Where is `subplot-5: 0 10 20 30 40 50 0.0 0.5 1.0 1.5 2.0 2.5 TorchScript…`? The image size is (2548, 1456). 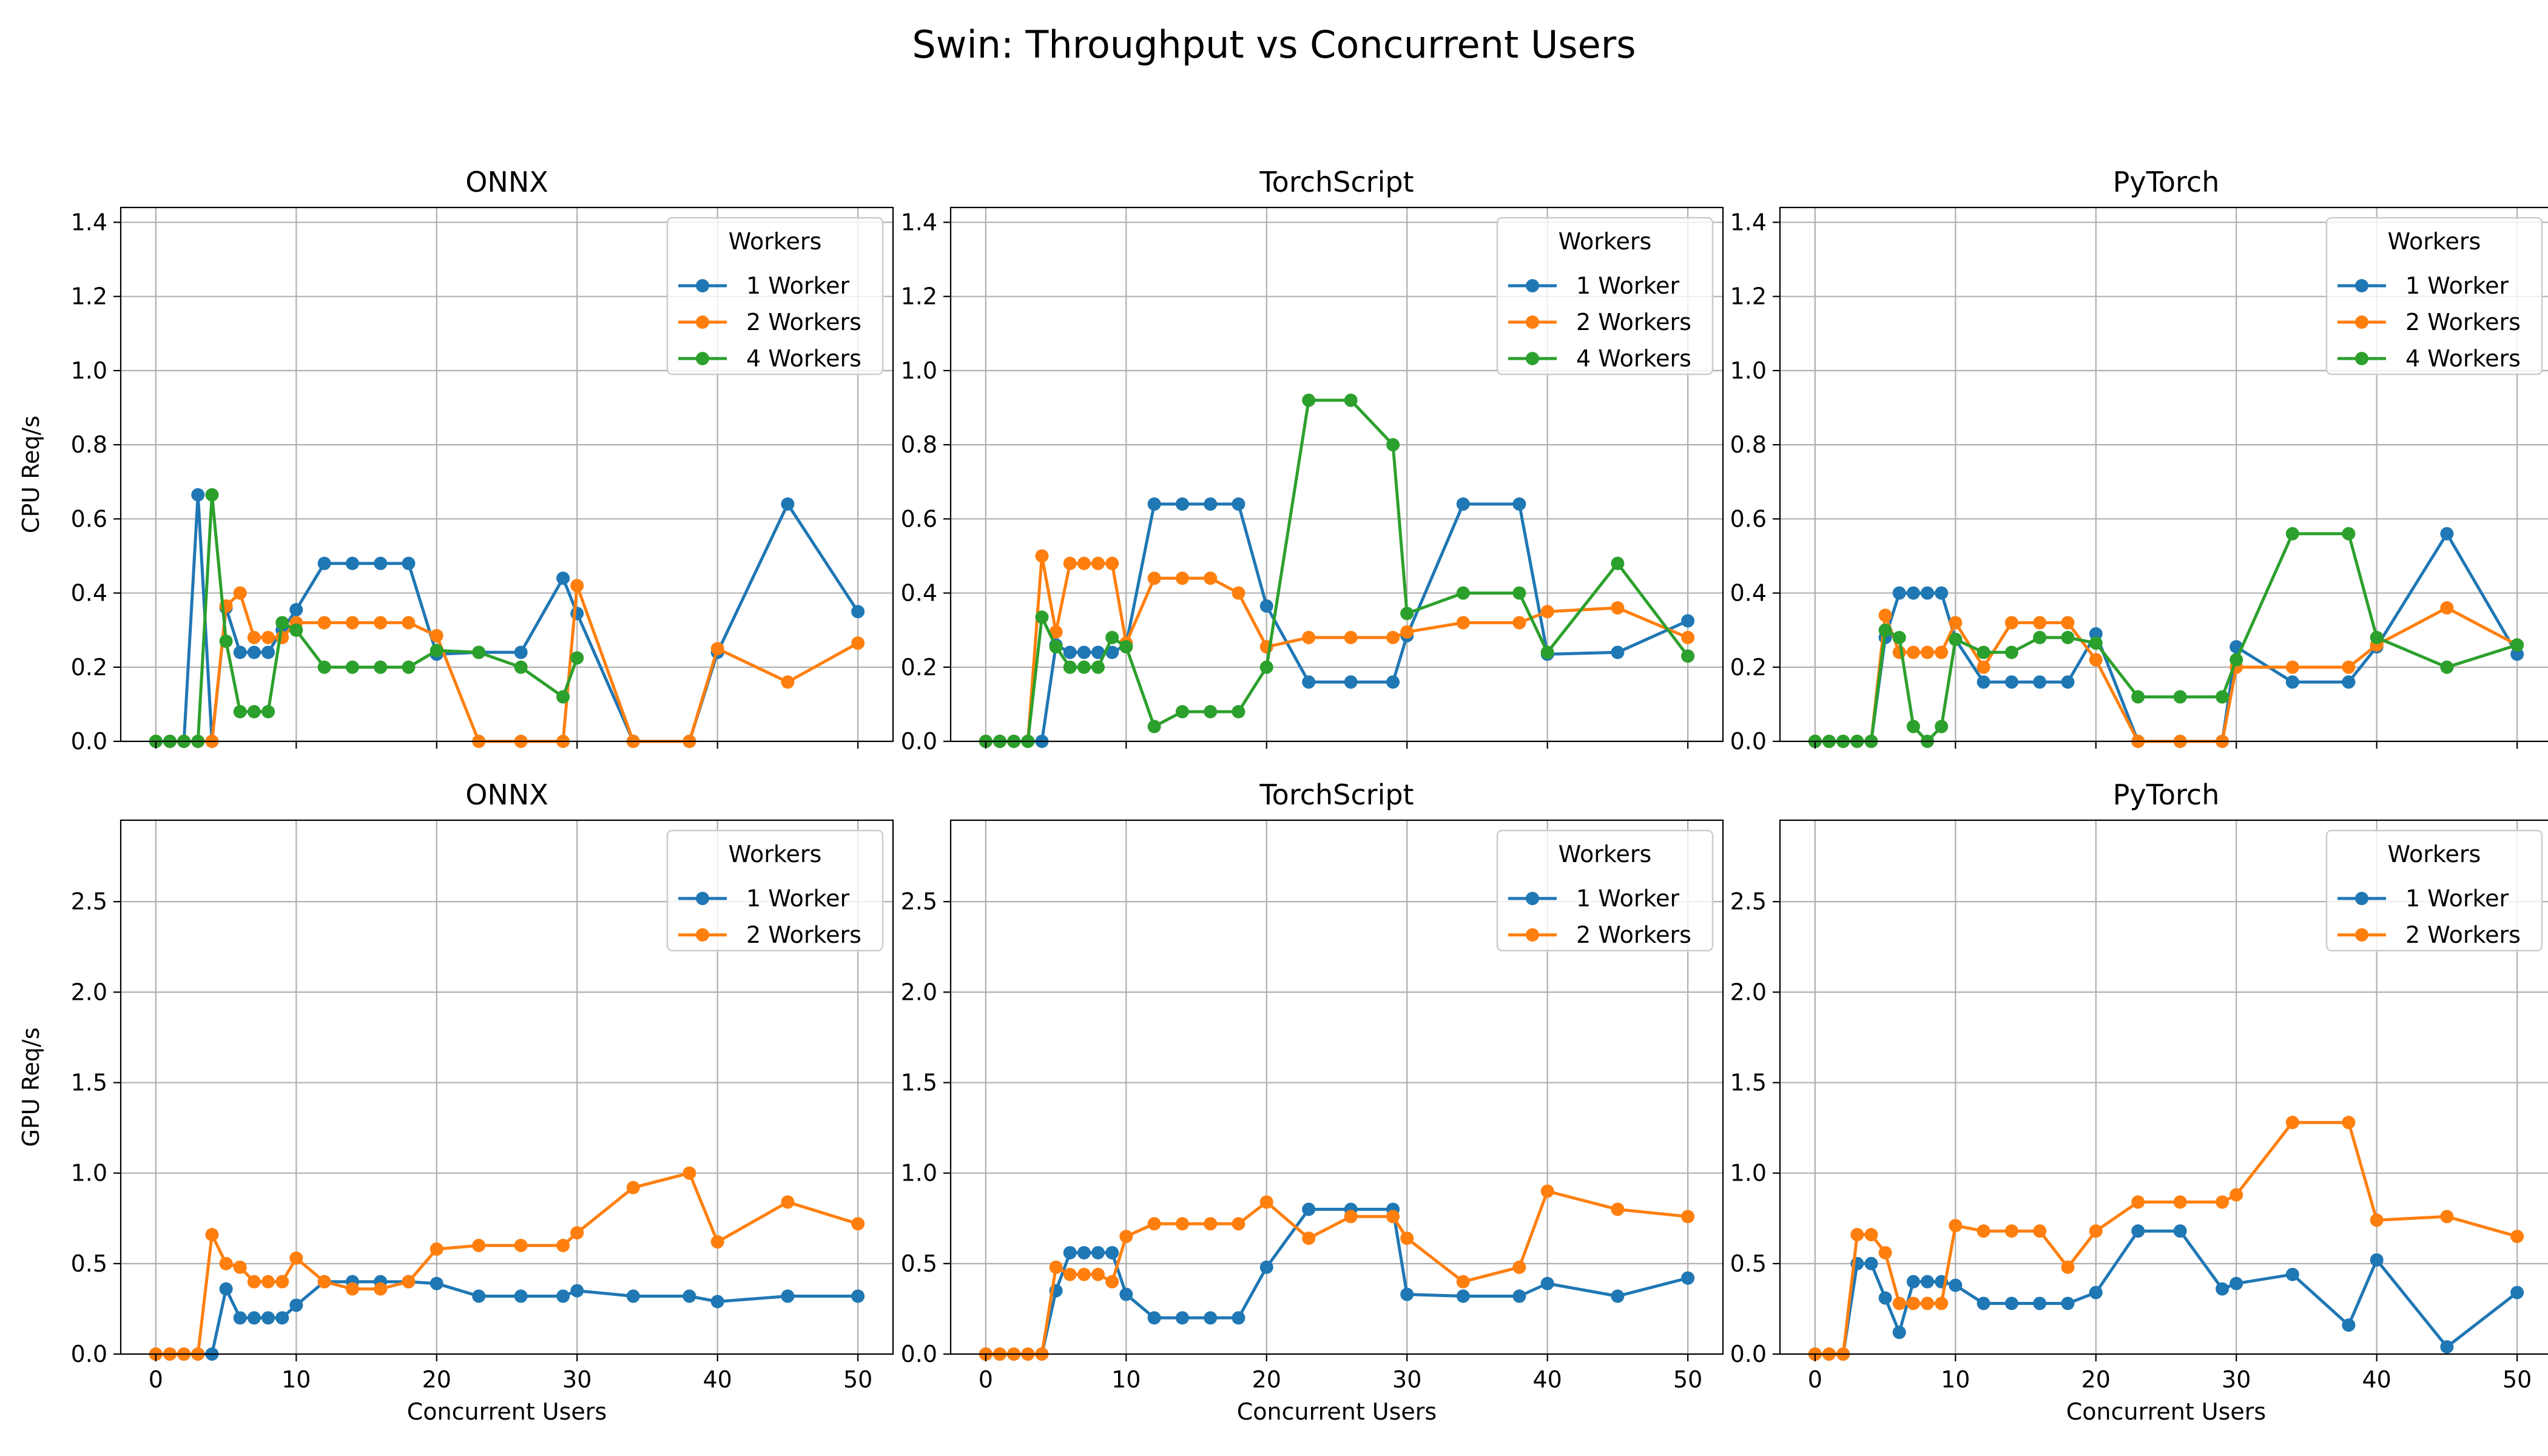
subplot-5: 0 10 20 30 40 50 0.0 0.5 1.0 1.5 2.0 2.5 TorchScript… is located at coordinates (1312, 1101).